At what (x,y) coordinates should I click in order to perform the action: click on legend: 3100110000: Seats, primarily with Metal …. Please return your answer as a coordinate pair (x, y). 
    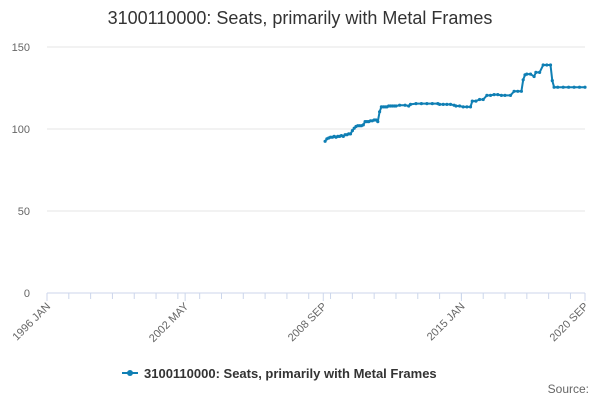
    Looking at the image, I should click on (279, 373).